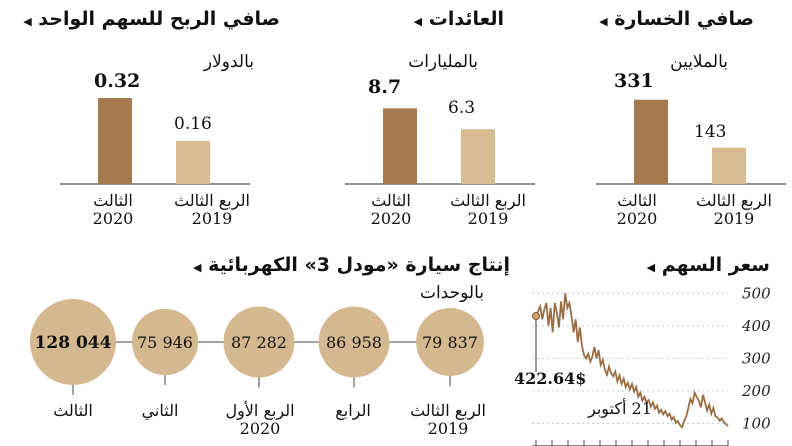 The width and height of the screenshot is (792, 446). I want to click on stock-ytick-4: 100, so click(756, 423).